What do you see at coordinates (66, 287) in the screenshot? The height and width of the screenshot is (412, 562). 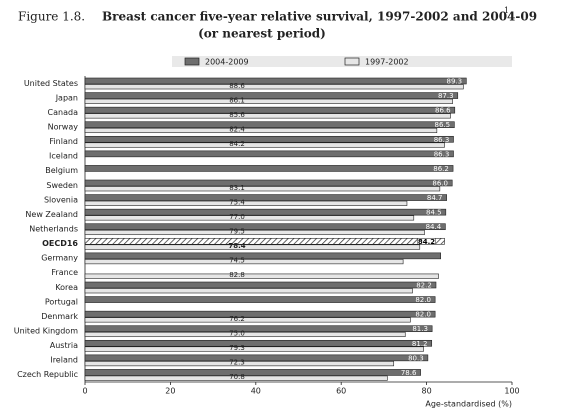 I see `category-label: Korea` at bounding box center [66, 287].